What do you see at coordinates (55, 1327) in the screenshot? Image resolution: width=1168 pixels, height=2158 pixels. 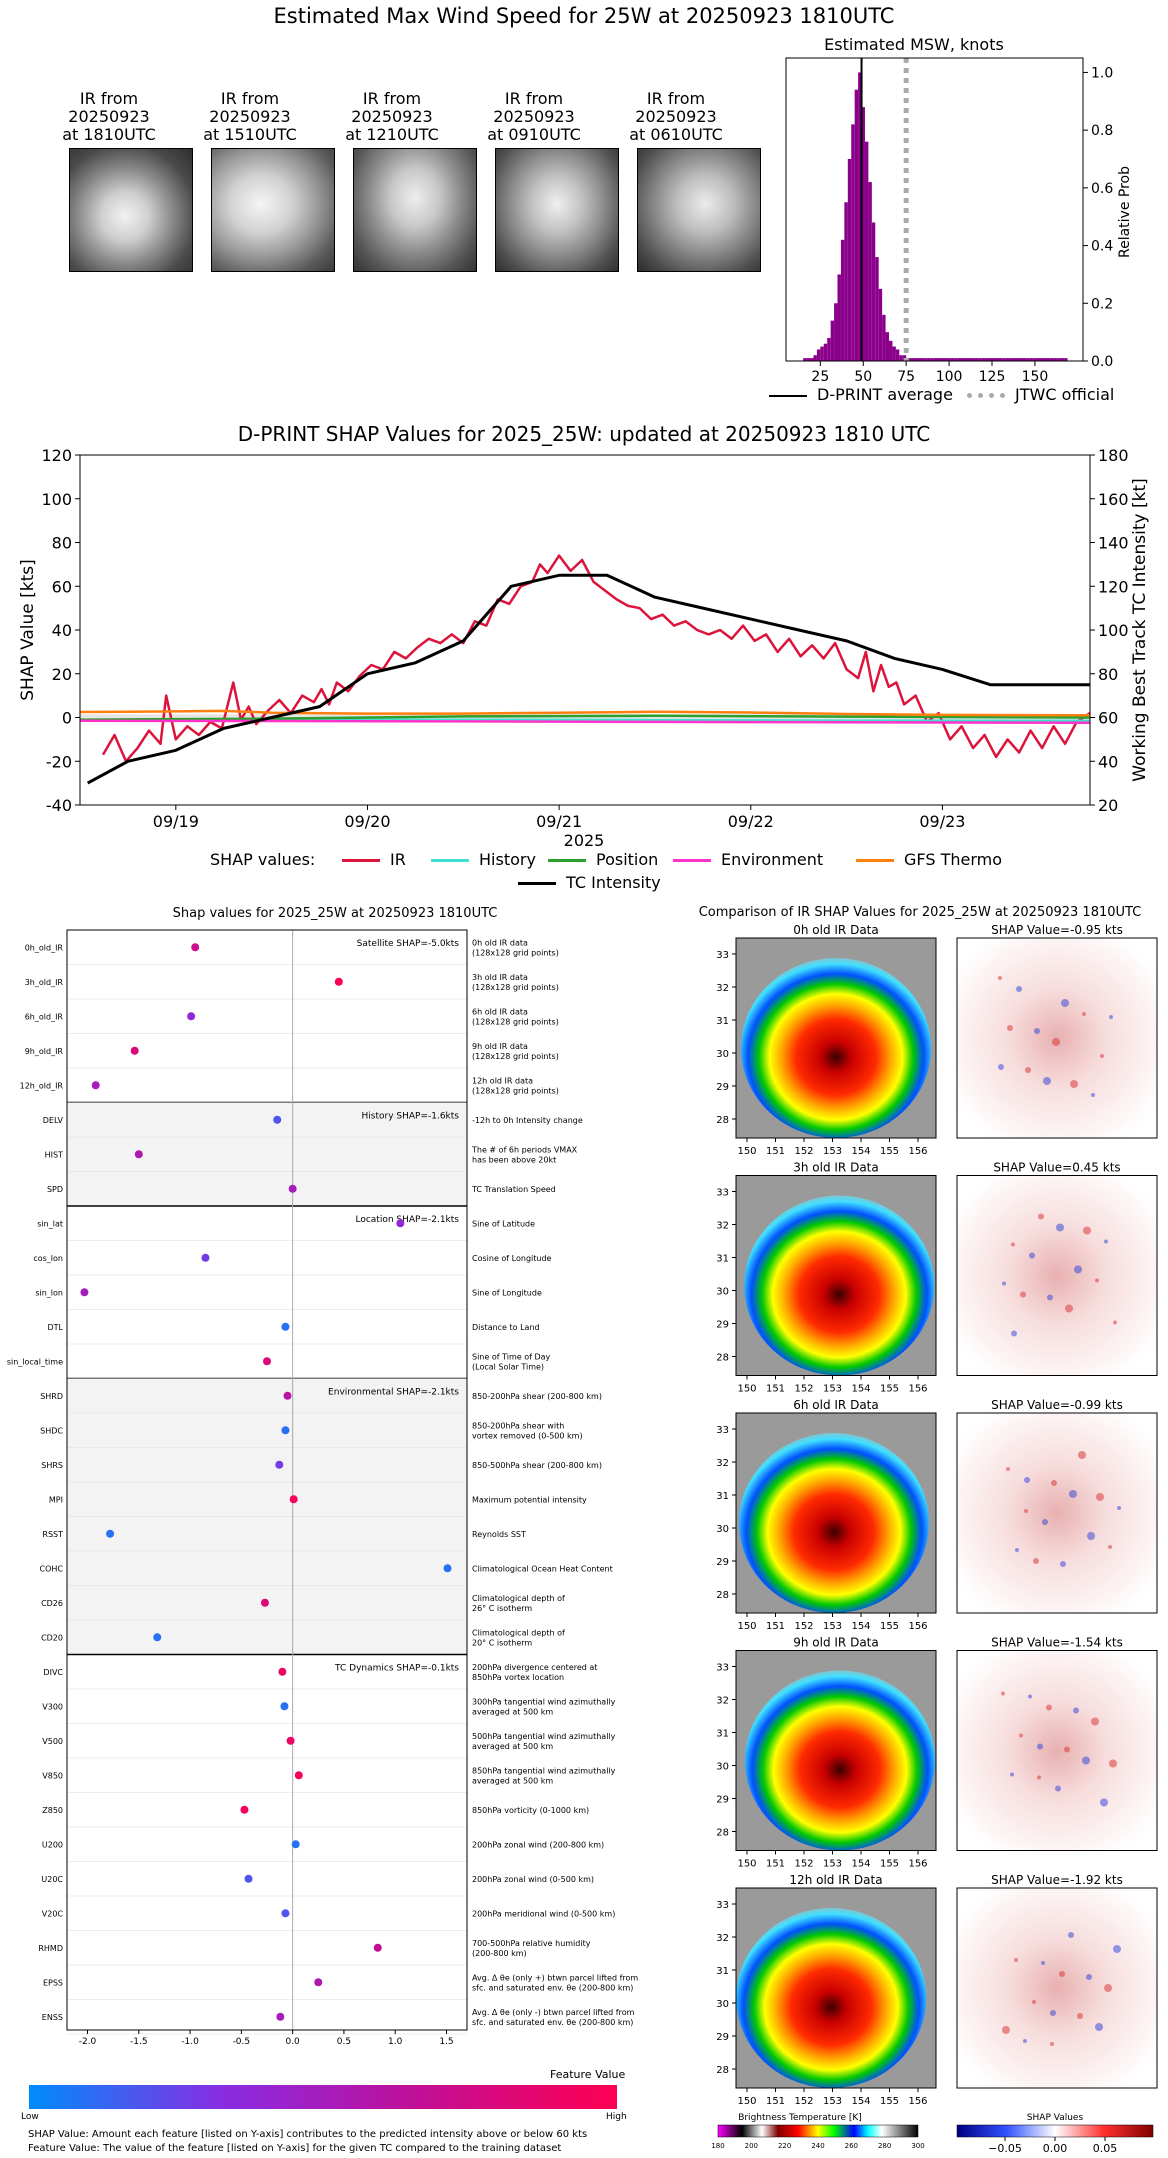 I see `feature-name: DTL` at bounding box center [55, 1327].